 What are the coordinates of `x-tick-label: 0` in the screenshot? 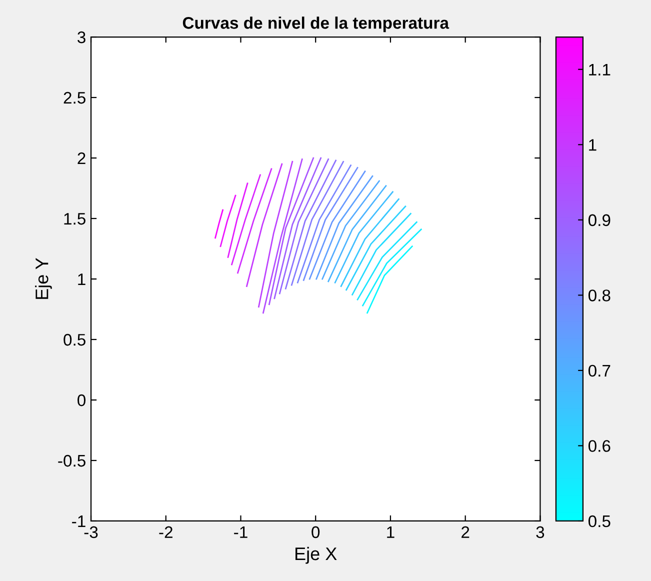 It's located at (316, 532).